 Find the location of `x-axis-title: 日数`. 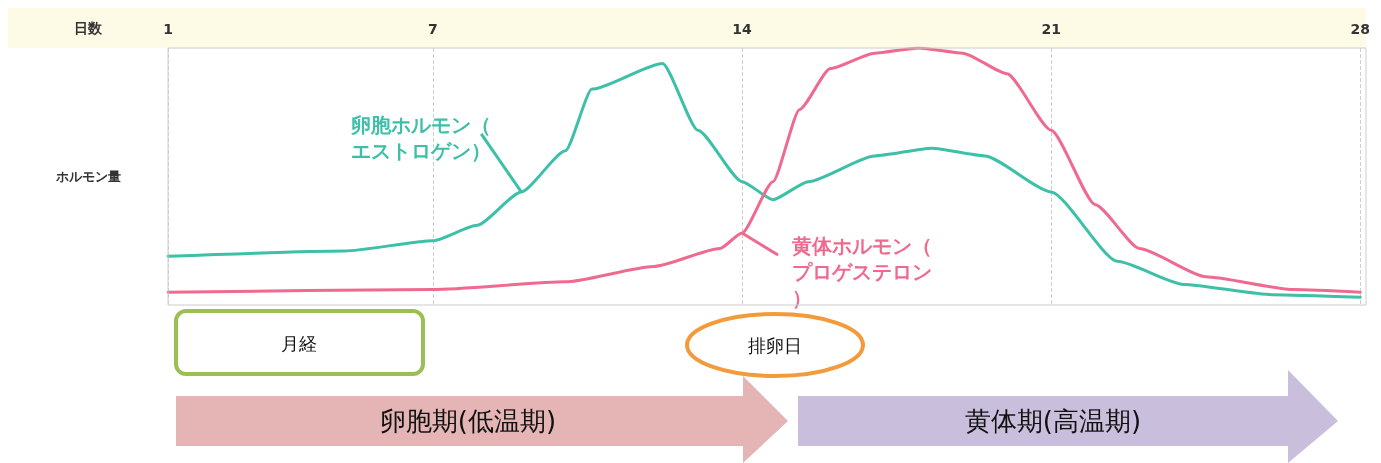

x-axis-title: 日数 is located at coordinates (88, 28).